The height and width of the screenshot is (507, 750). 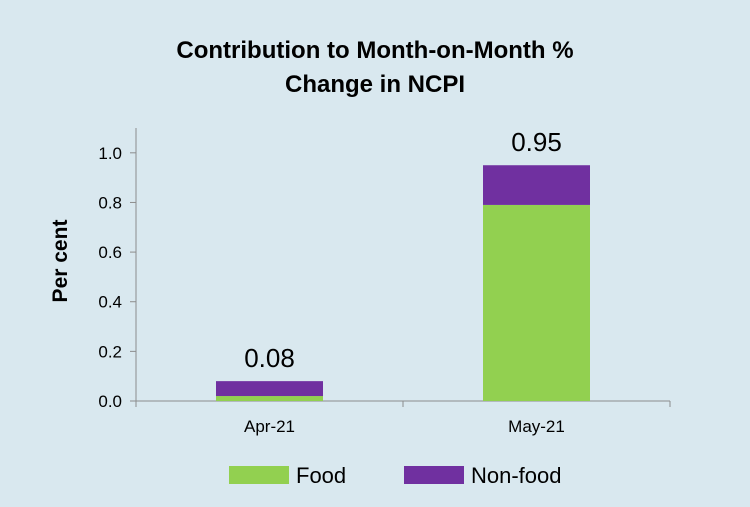 What do you see at coordinates (536, 426) in the screenshot?
I see `x-tick-label: May-21` at bounding box center [536, 426].